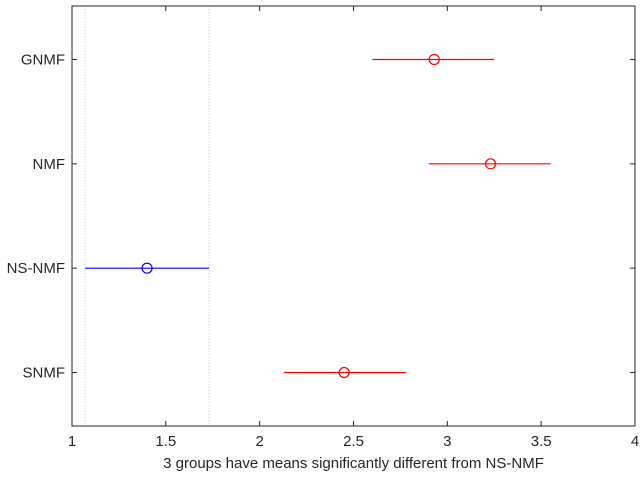 The width and height of the screenshot is (640, 479). Describe the element at coordinates (541, 441) in the screenshot. I see `x-tick-label: 3.5` at that location.